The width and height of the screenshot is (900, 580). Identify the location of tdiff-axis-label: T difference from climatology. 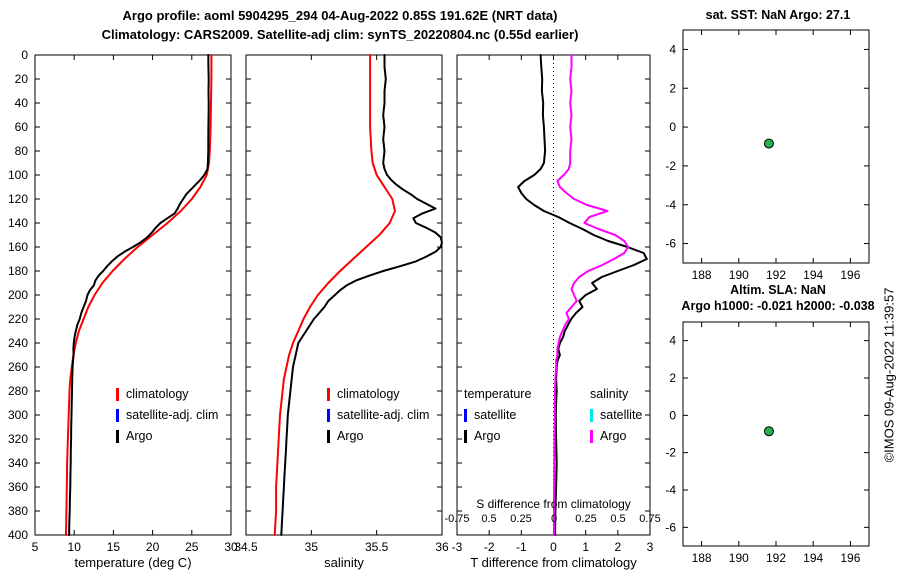
(553, 562).